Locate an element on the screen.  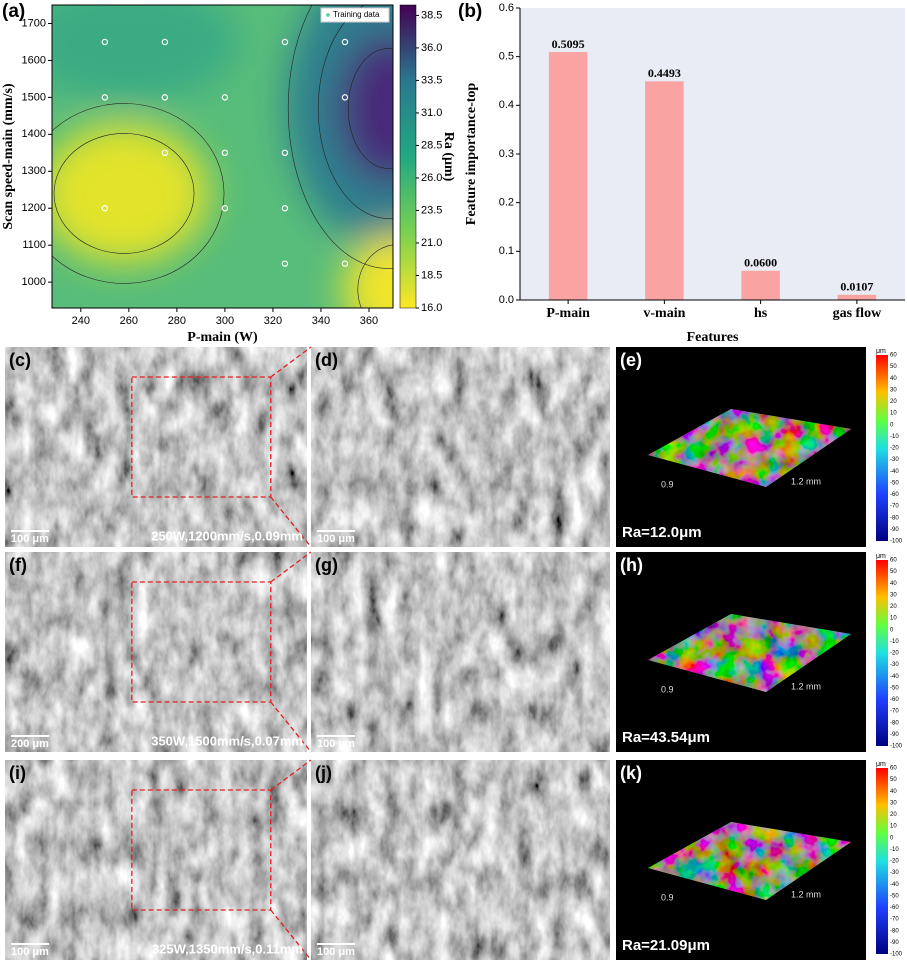
y-tick-label: 0.1 is located at coordinates (506, 251).